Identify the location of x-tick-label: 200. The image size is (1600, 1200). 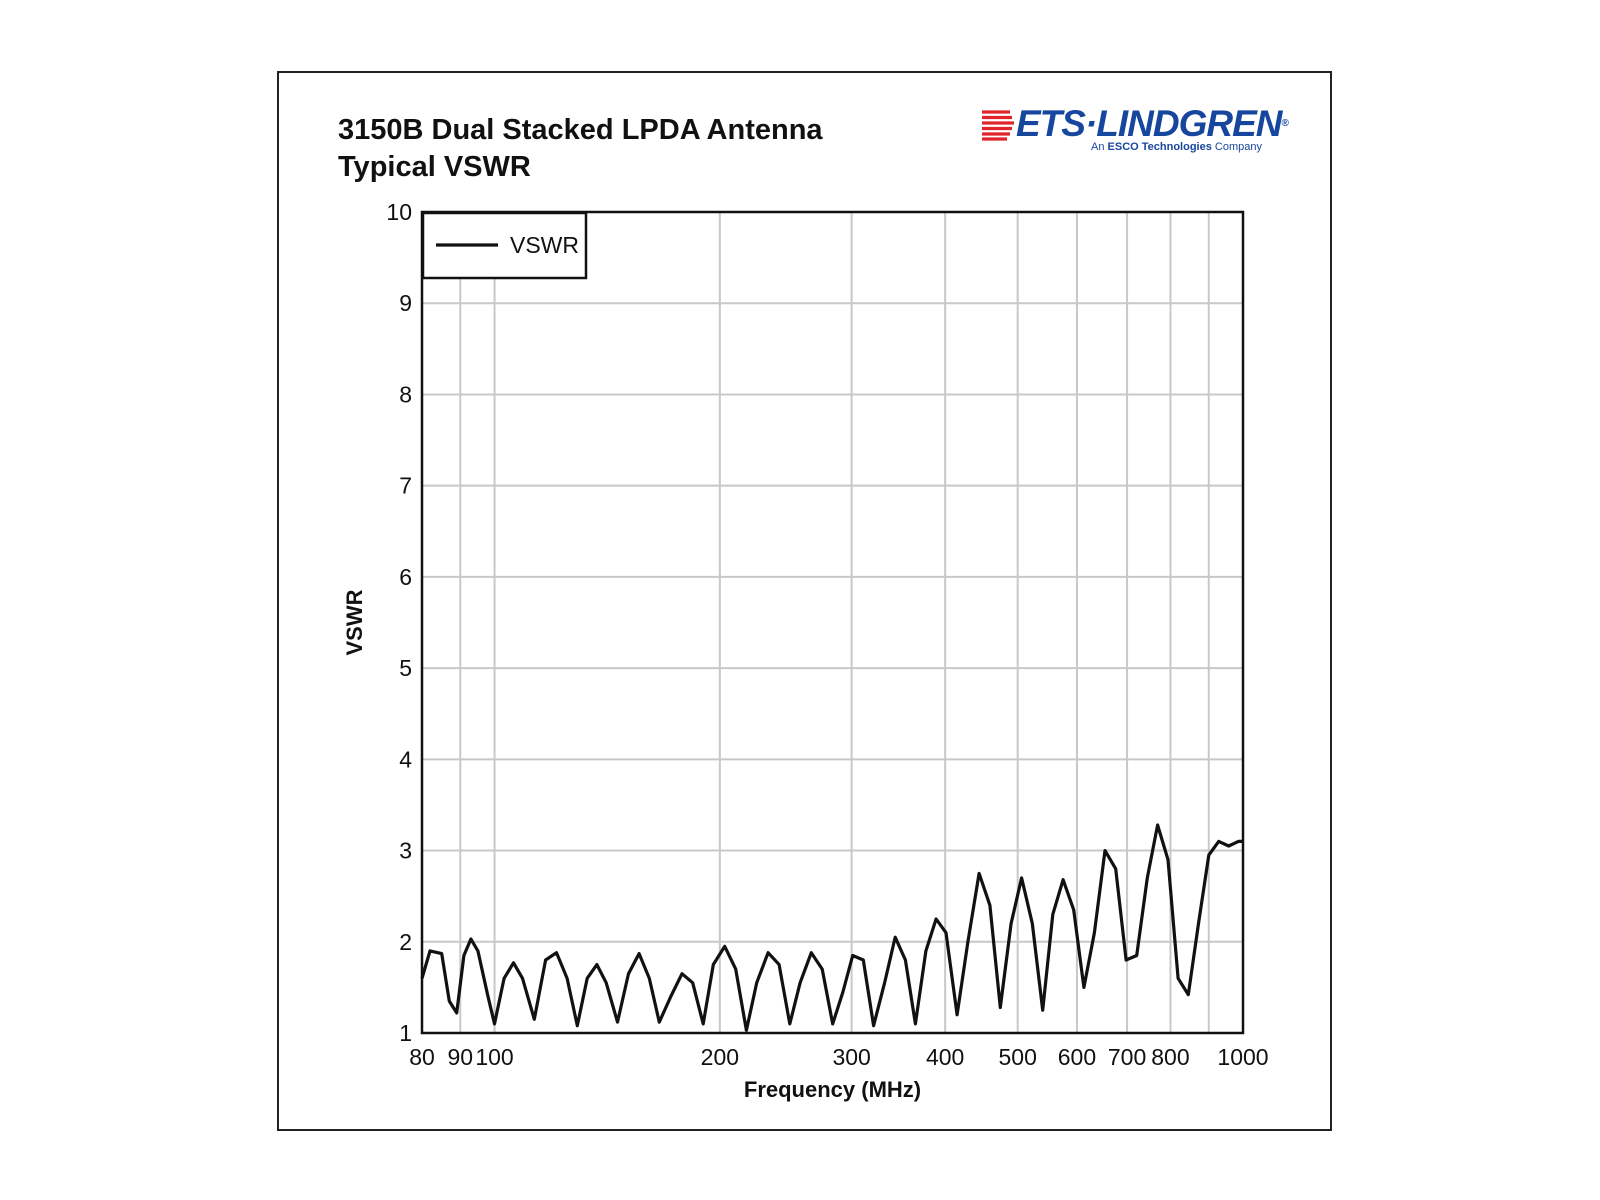
(720, 1057).